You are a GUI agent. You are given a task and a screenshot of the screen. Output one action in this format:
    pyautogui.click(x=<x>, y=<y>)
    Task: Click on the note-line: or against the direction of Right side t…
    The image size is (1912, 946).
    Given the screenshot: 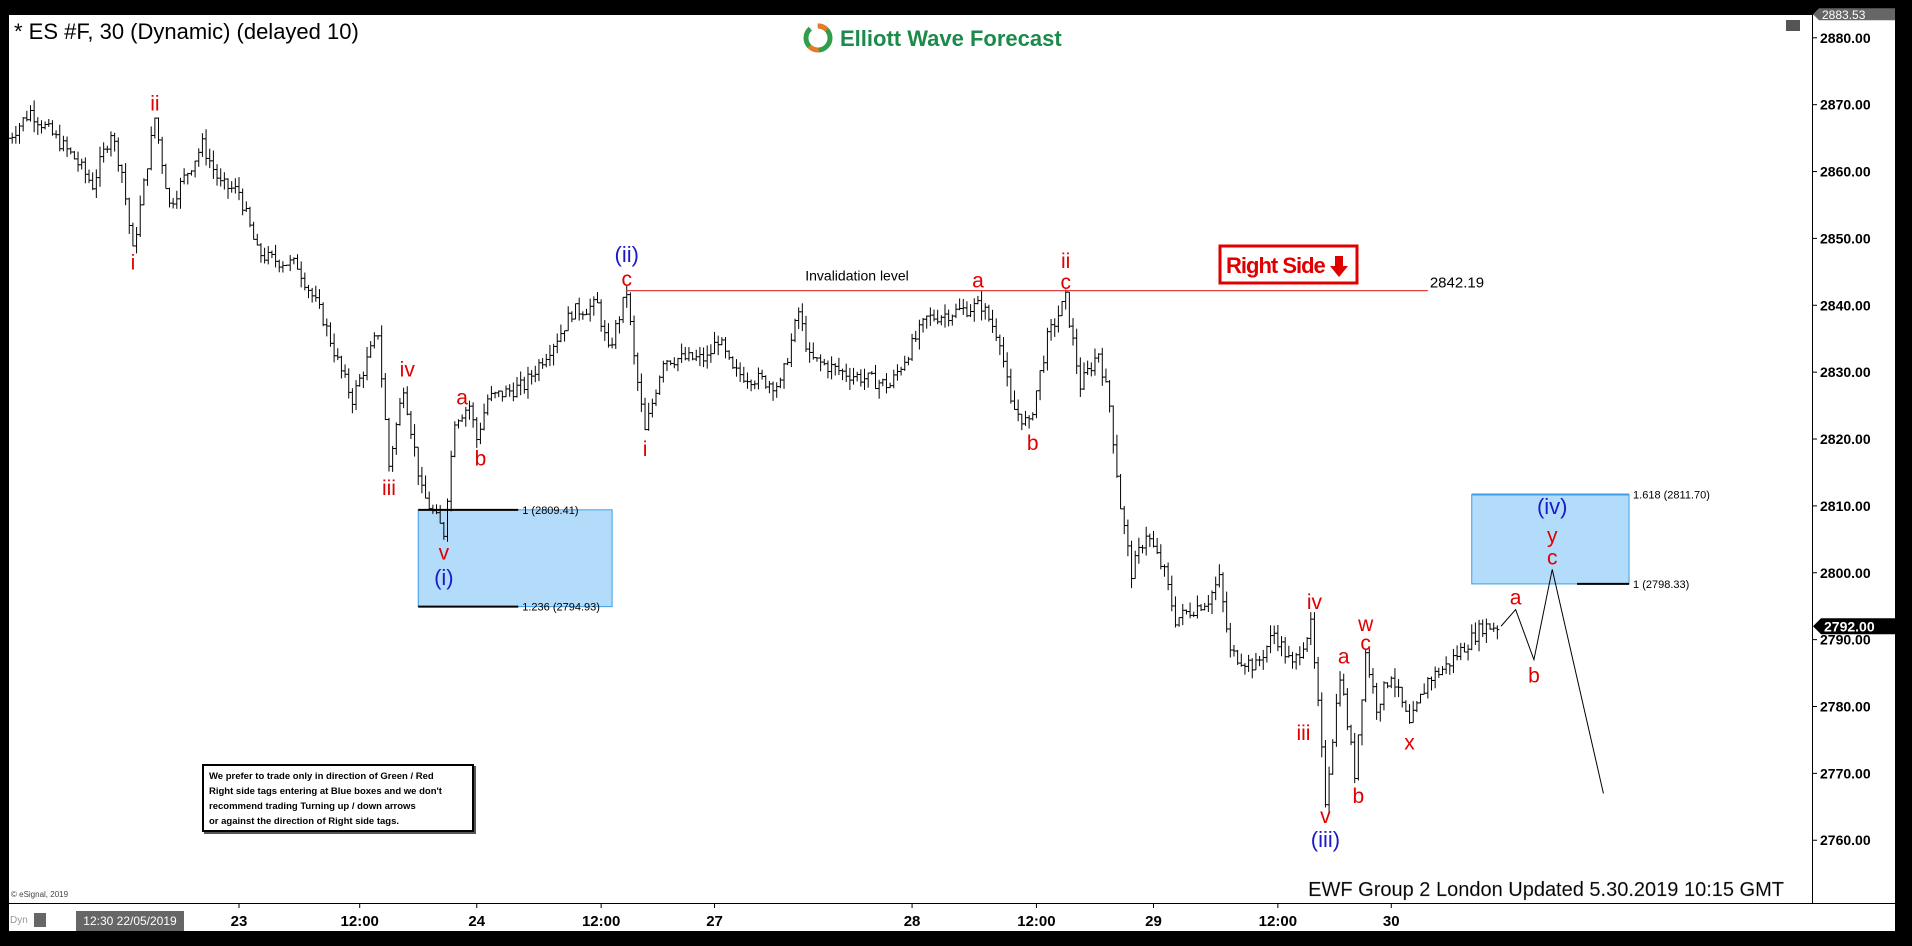 What is the action you would take?
    pyautogui.click(x=304, y=821)
    